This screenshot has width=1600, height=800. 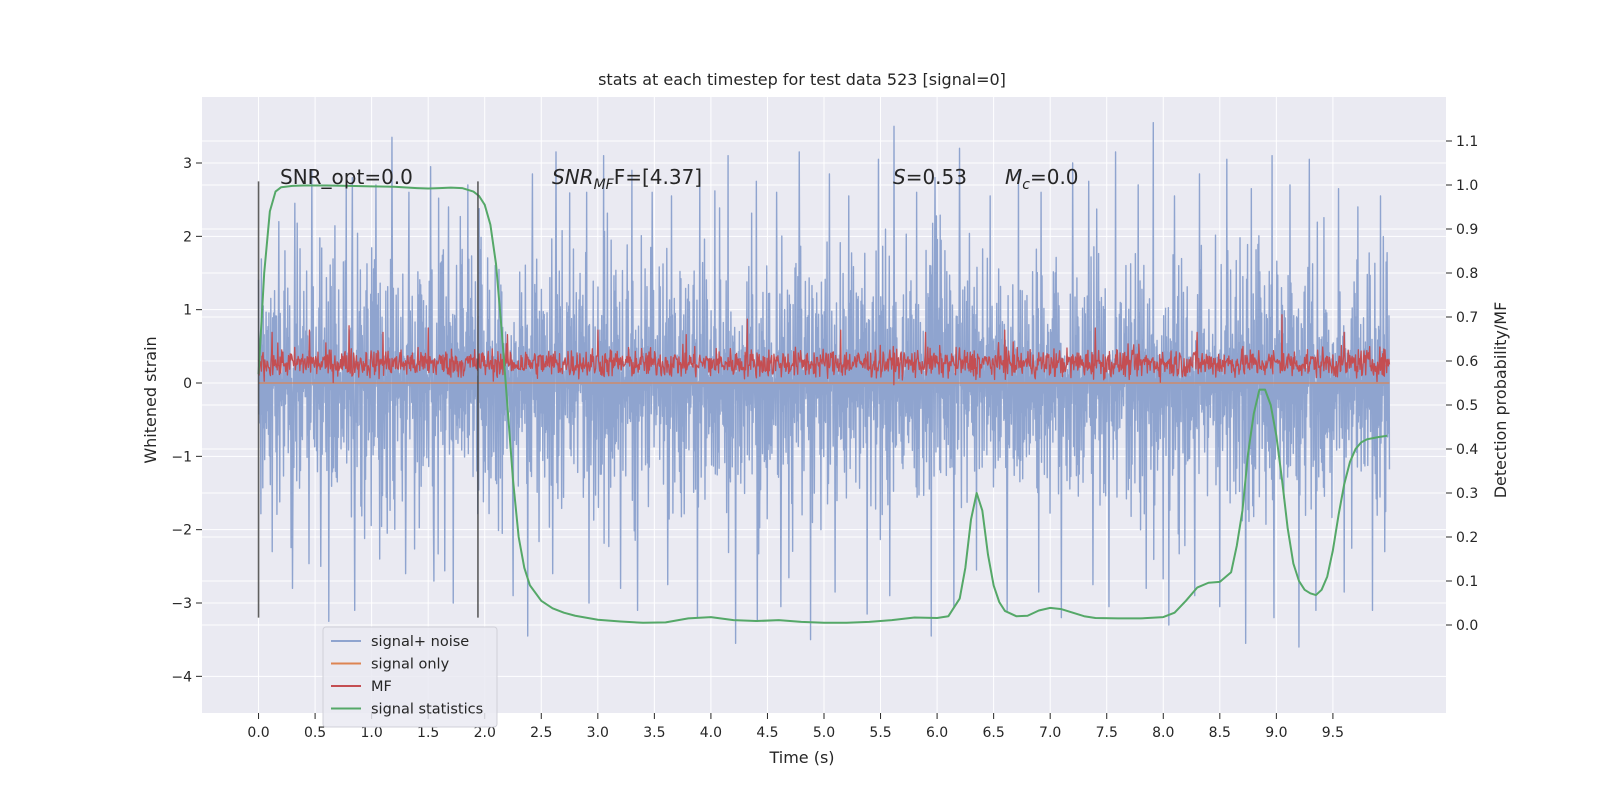 I want to click on y-right-tick-label: 0.6, so click(x=1467, y=362).